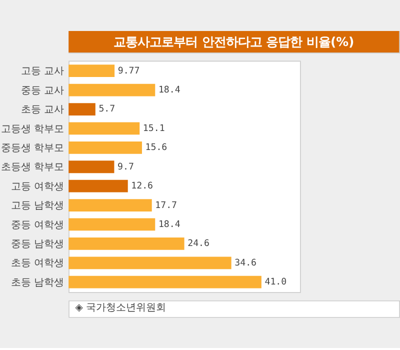  What do you see at coordinates (32, 148) in the screenshot?
I see `y-tick-label: 중등생 학부모` at bounding box center [32, 148].